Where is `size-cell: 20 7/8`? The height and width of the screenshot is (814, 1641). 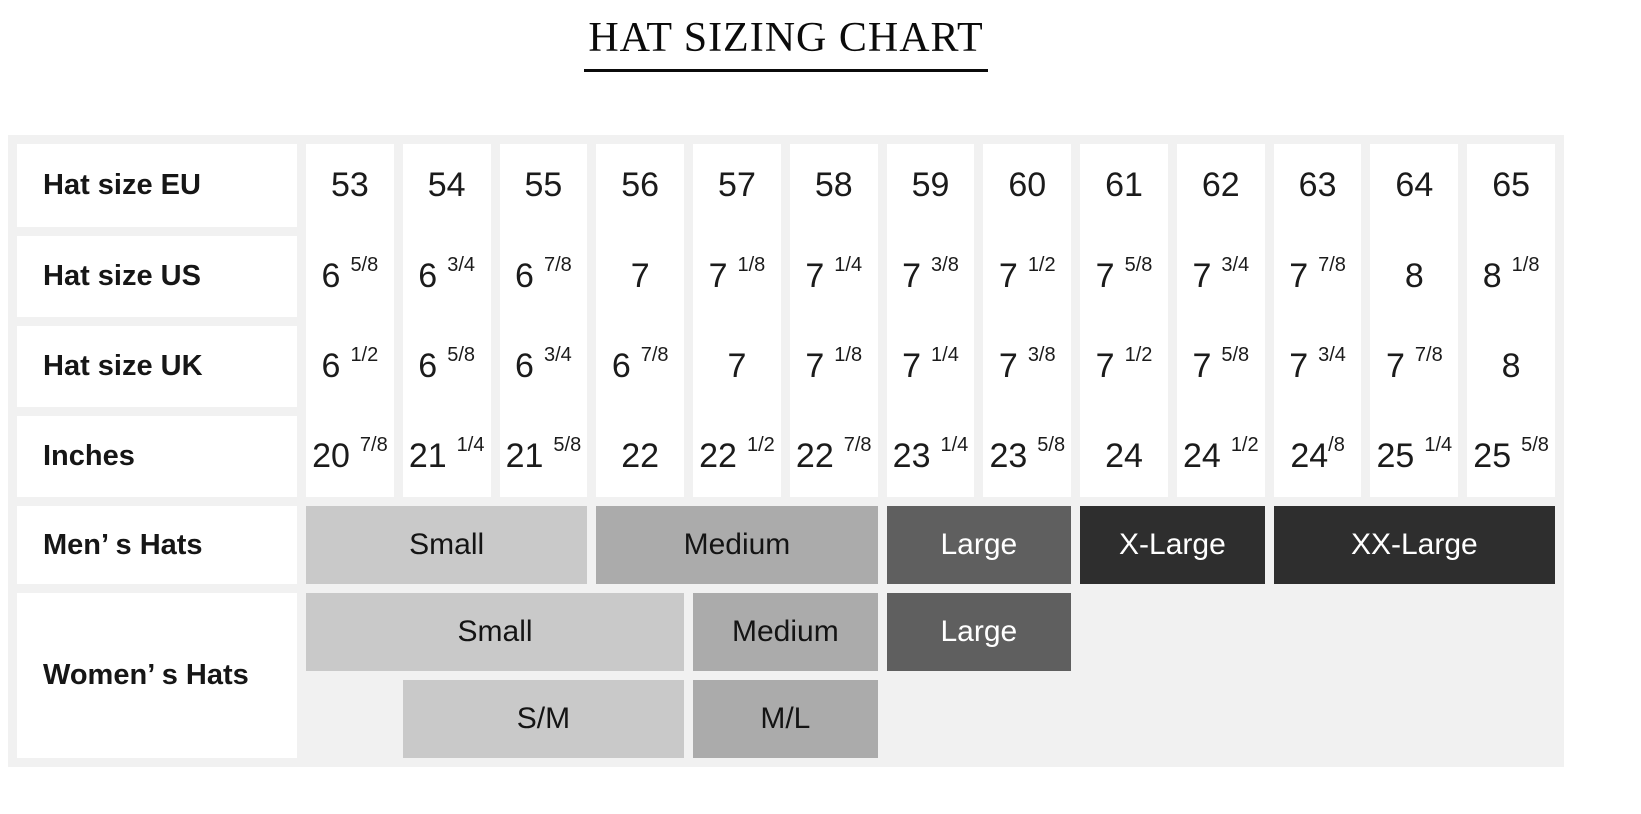
size-cell: 20 7/8 is located at coordinates (350, 456).